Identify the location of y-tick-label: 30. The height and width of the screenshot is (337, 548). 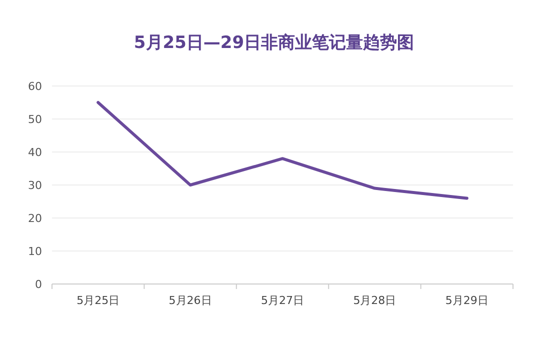
(35, 185).